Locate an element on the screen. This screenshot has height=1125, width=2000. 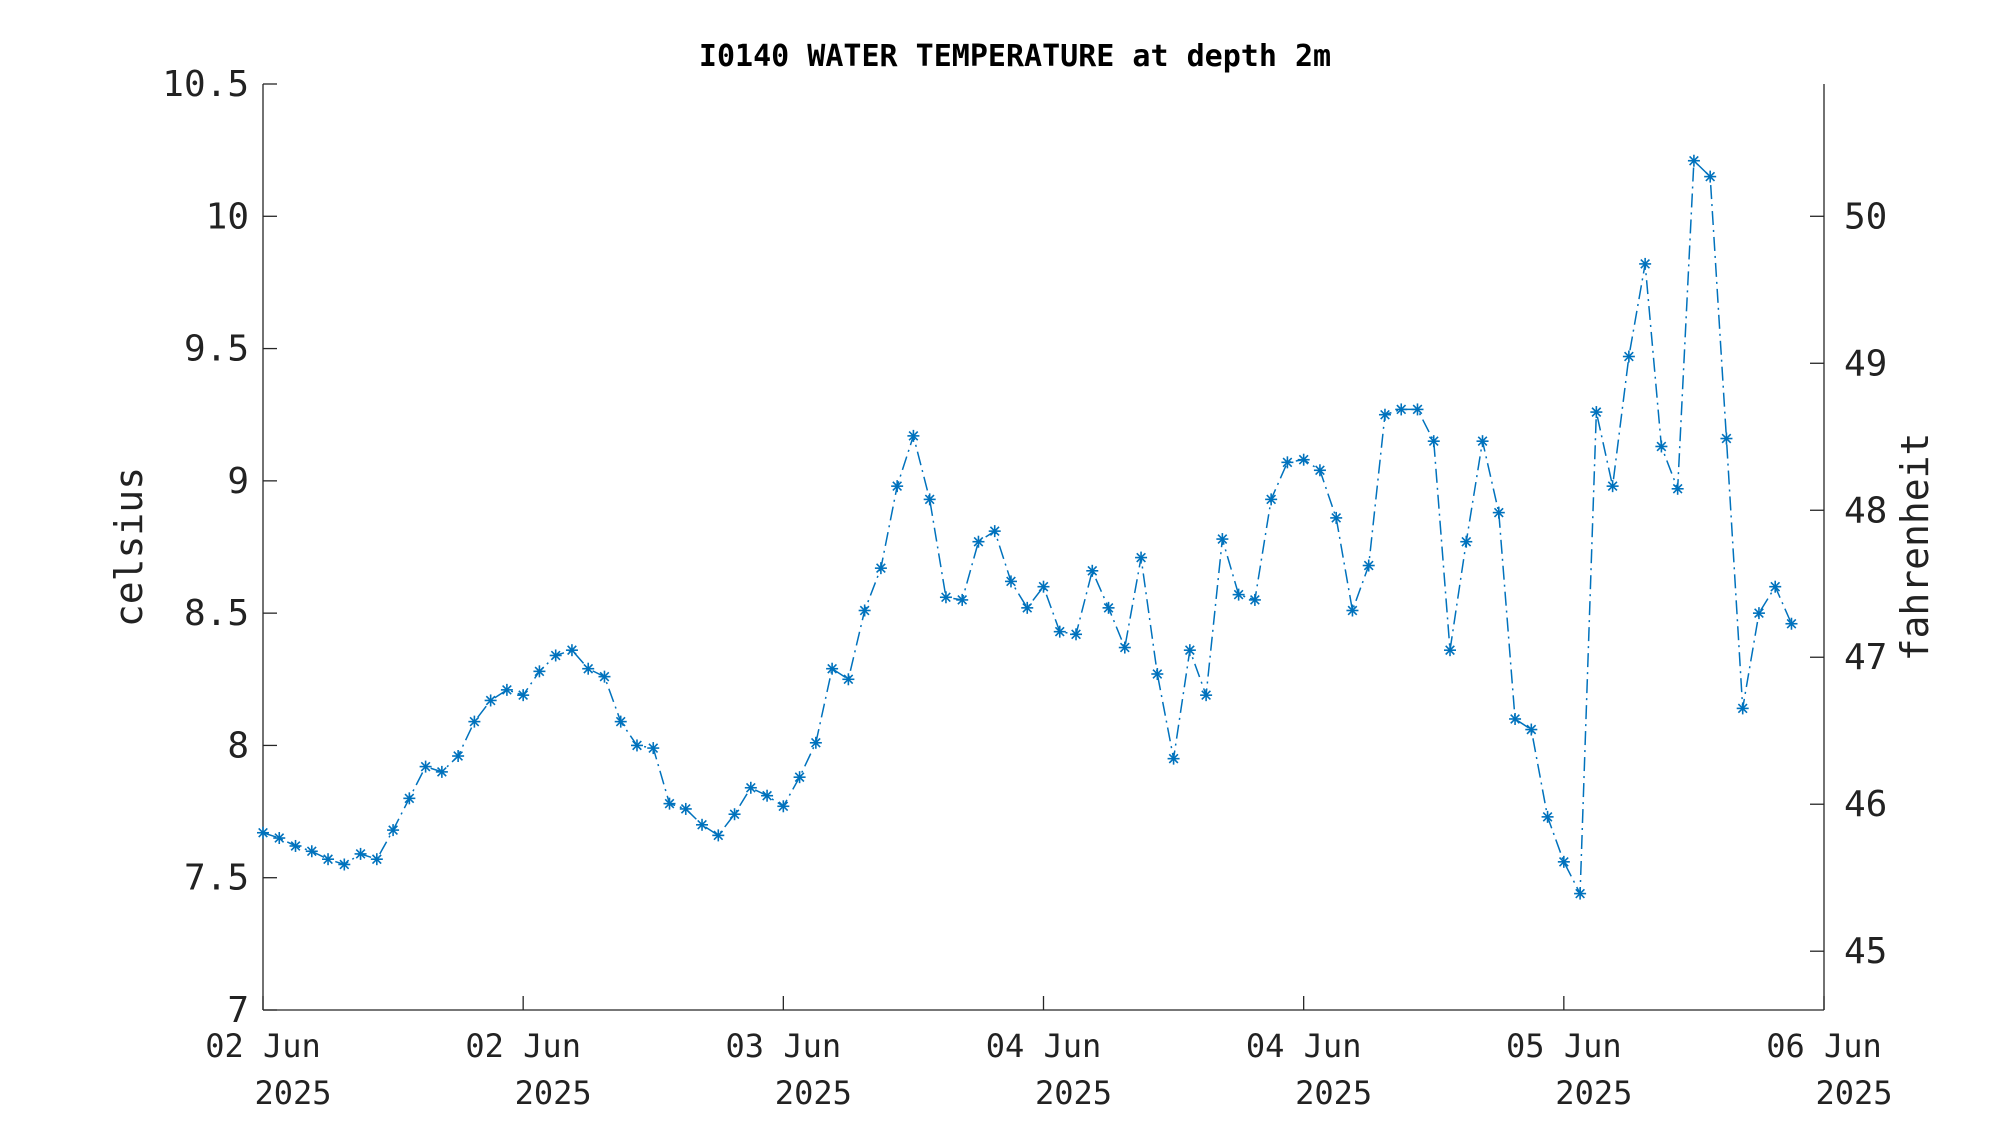
y2-tick-label: 46 is located at coordinates (1865, 804).